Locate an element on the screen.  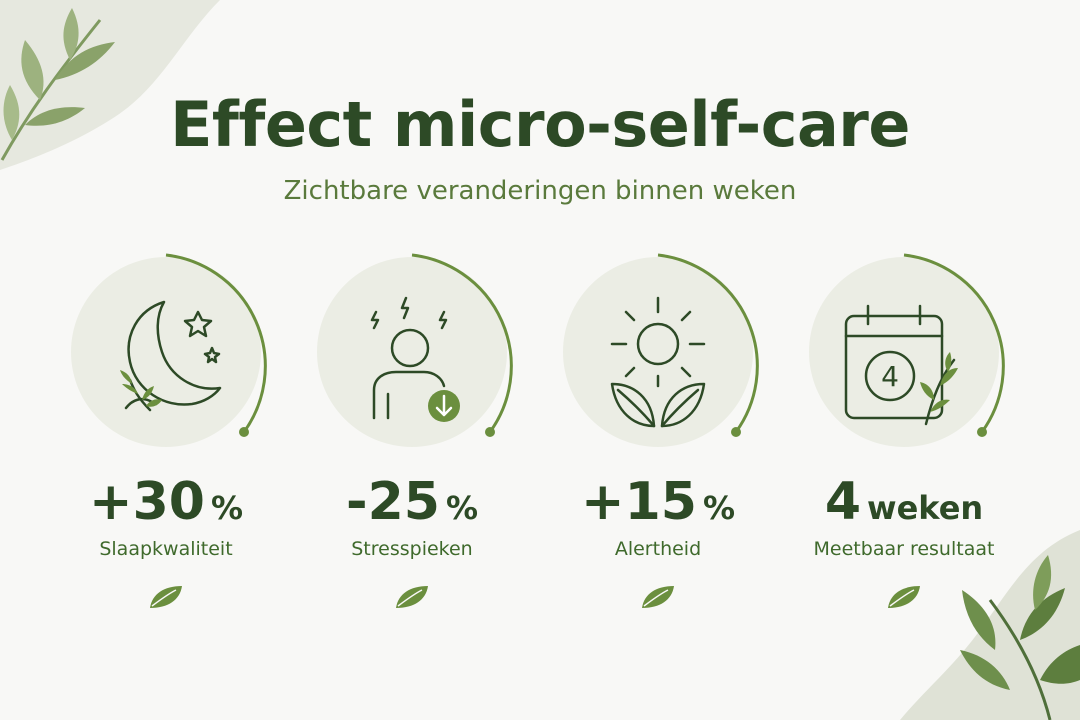
stat-card-stress: -25% Stresspieken is located at coordinates (412, 435).